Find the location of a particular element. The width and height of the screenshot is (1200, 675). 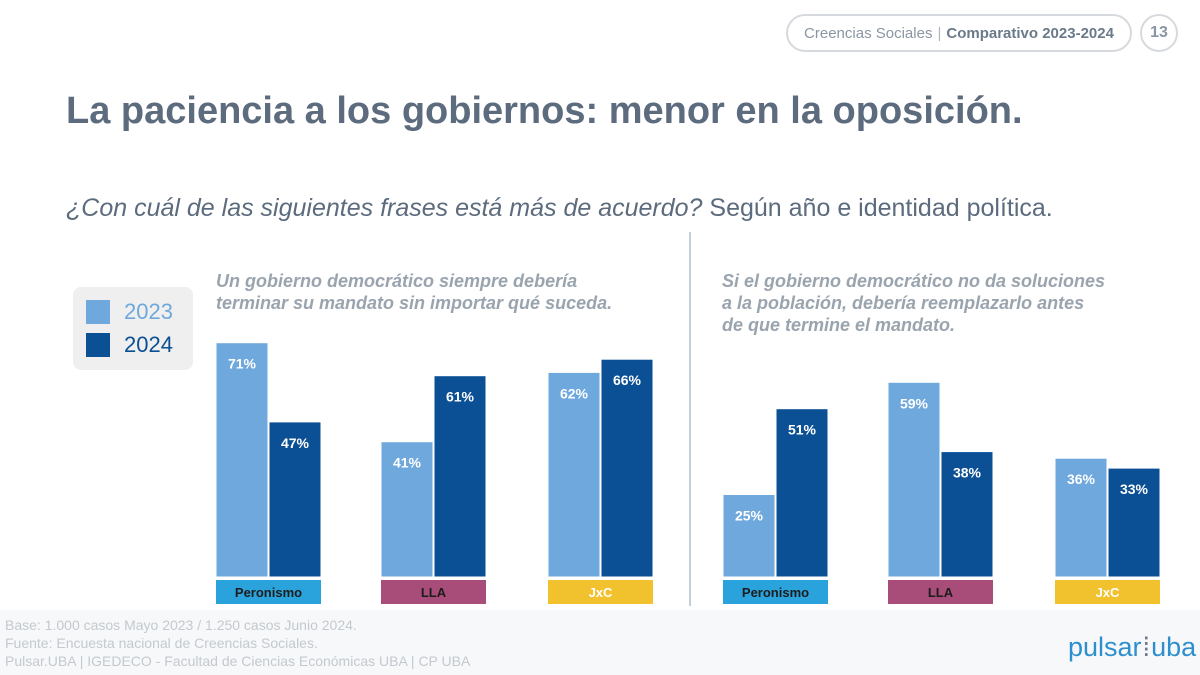

bar-value-label: 33% is located at coordinates (1134, 489).